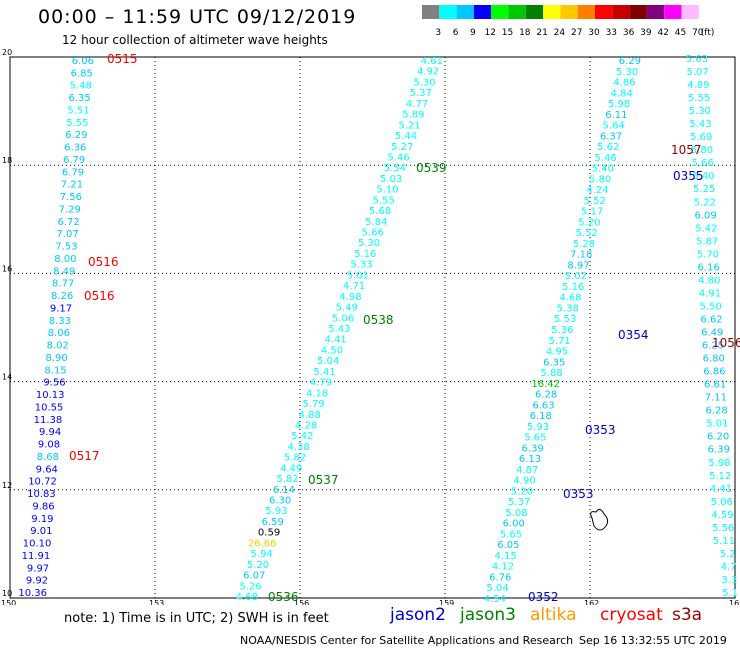  I want to click on swh-value: 11.38, so click(48, 420).